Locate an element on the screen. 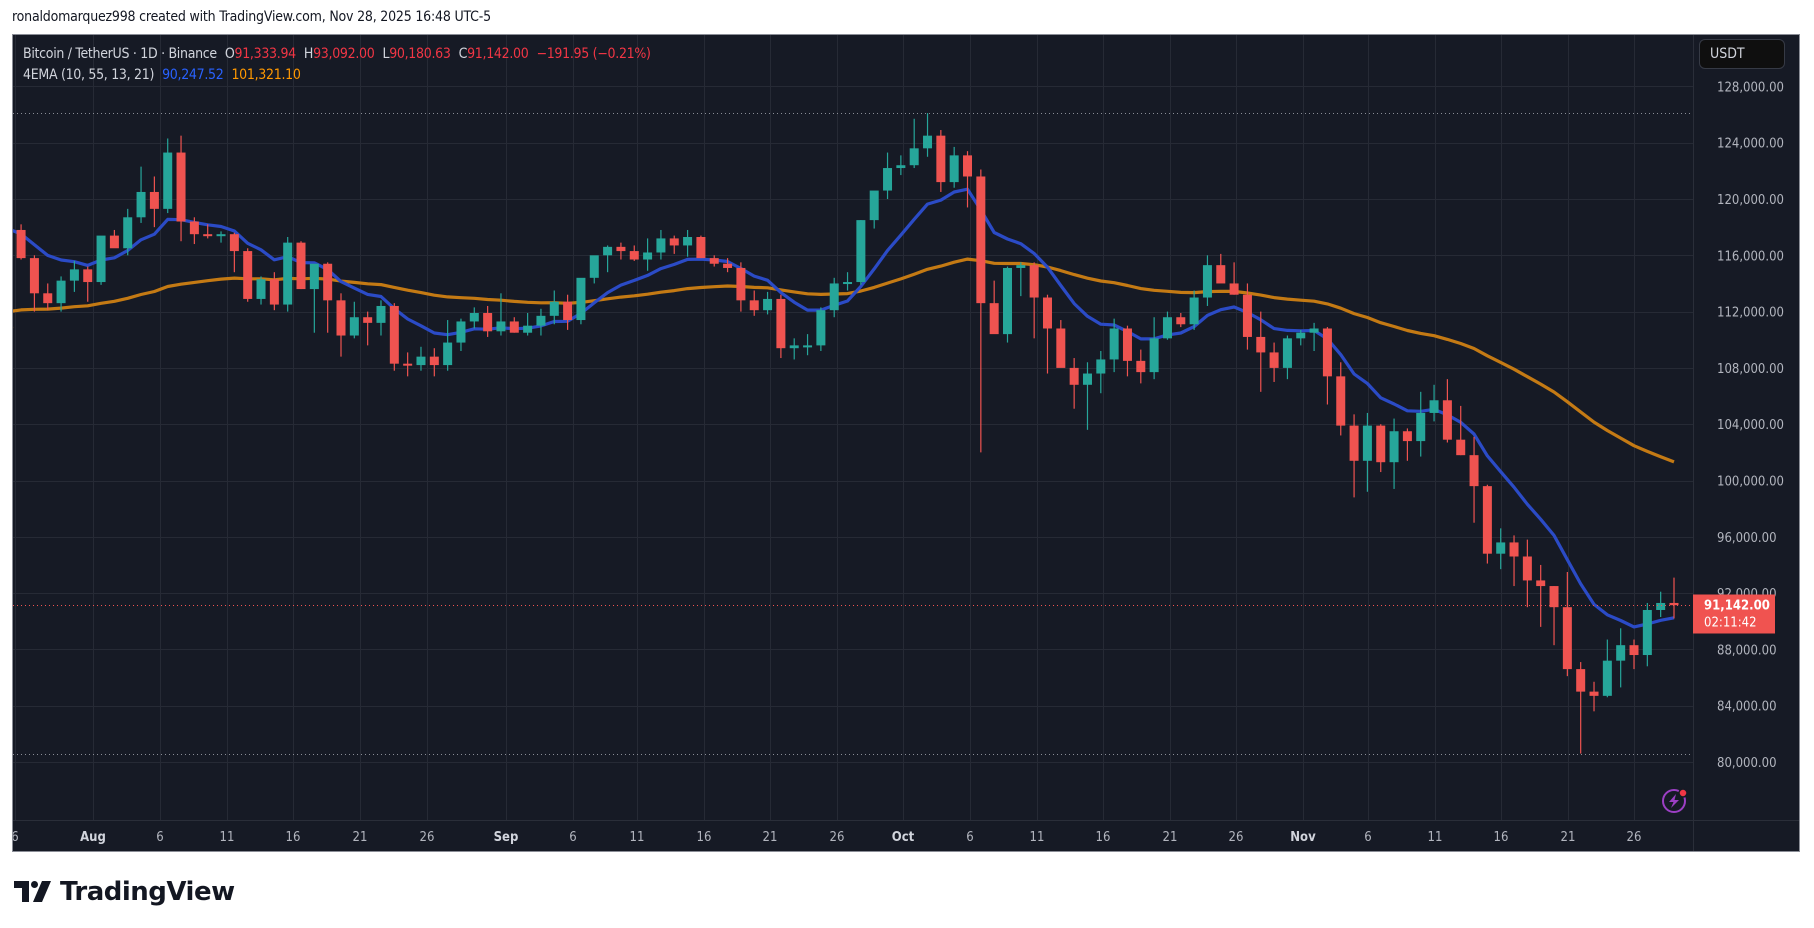 This screenshot has width=1814, height=928. lightning-alert-icon is located at coordinates (1675, 800).